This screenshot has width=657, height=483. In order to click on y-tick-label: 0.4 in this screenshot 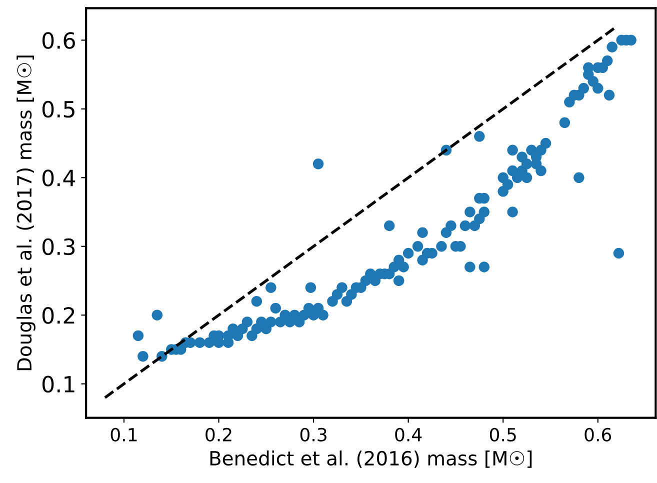, I will do `click(59, 178)`.